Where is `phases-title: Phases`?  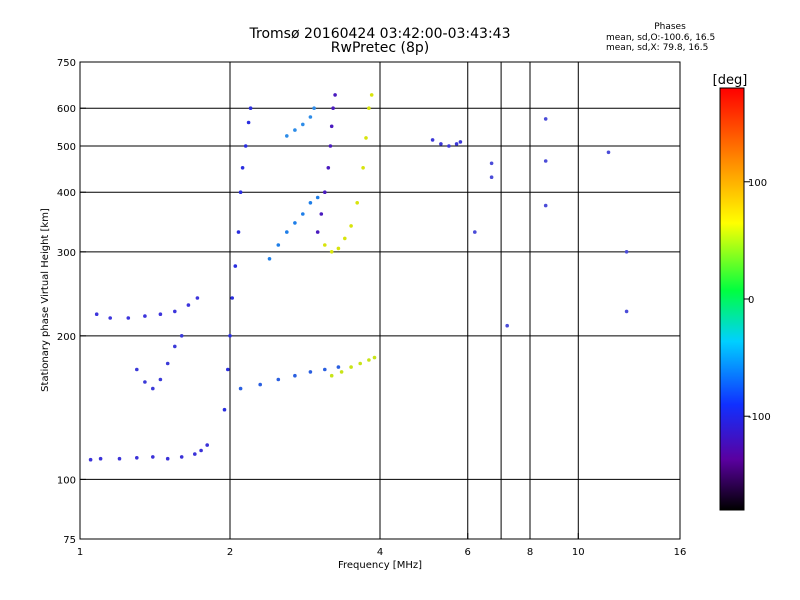
phases-title: Phases is located at coordinates (670, 27).